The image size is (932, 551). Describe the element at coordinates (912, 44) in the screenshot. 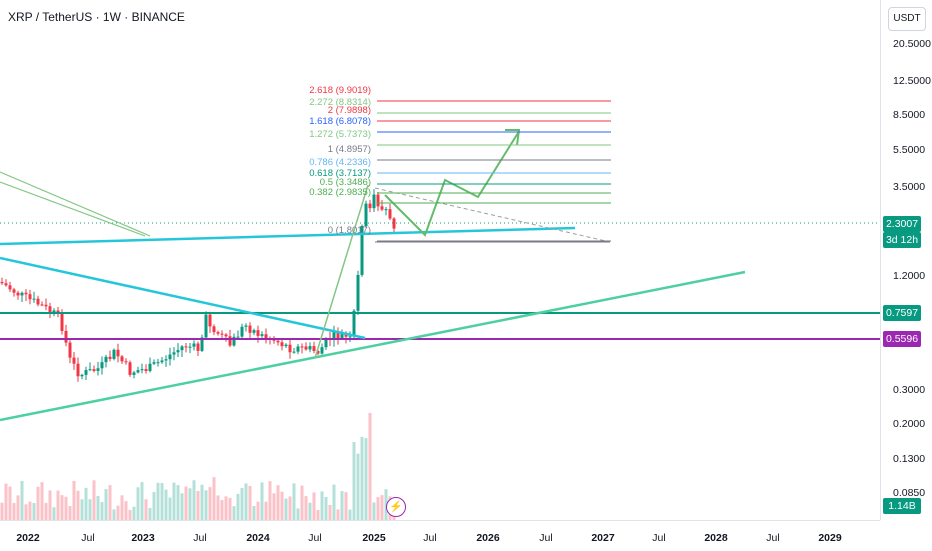

I see `price-tick: 20.5000` at that location.